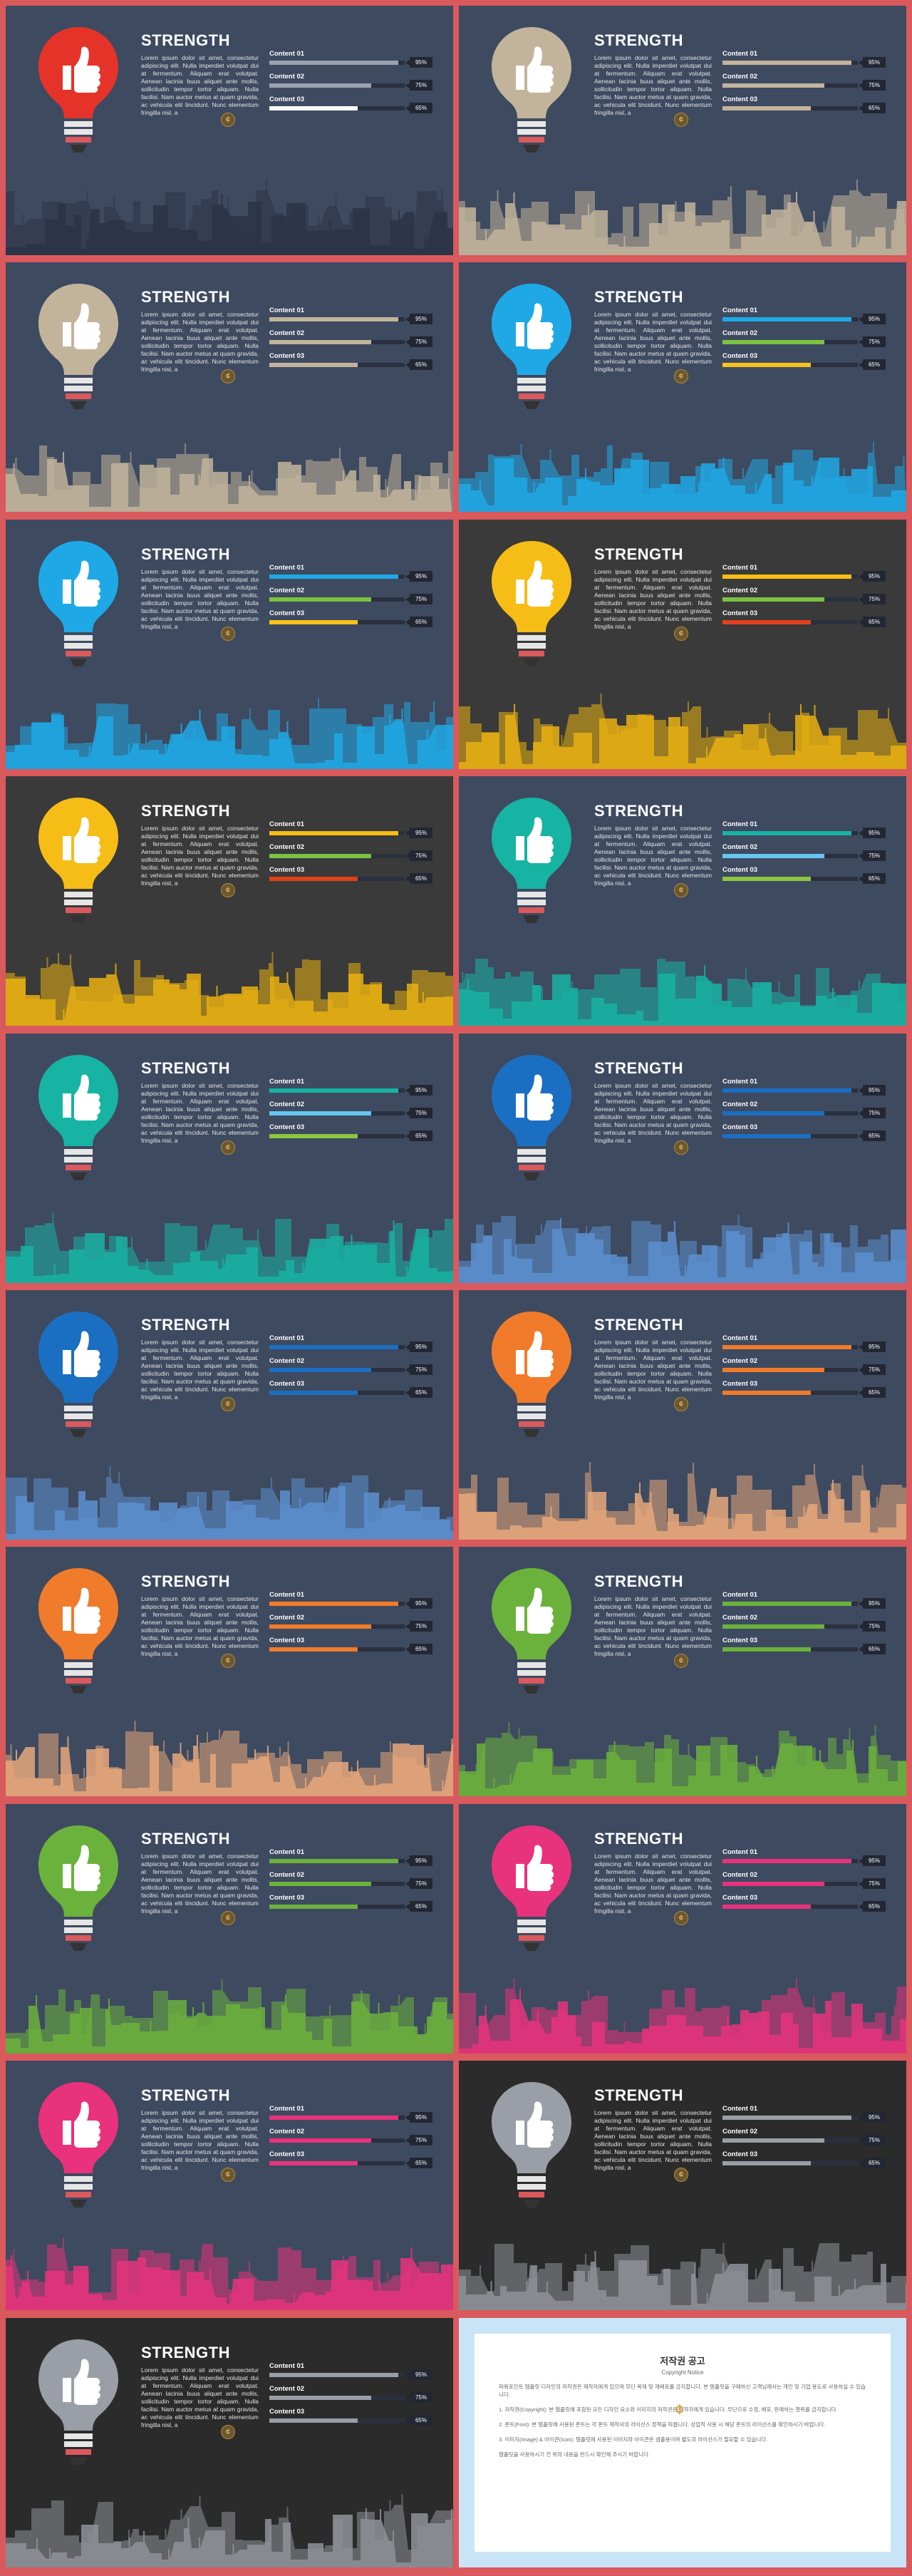 This screenshot has width=912, height=2576. I want to click on progress-row: Content 01 95%, so click(807, 1345).